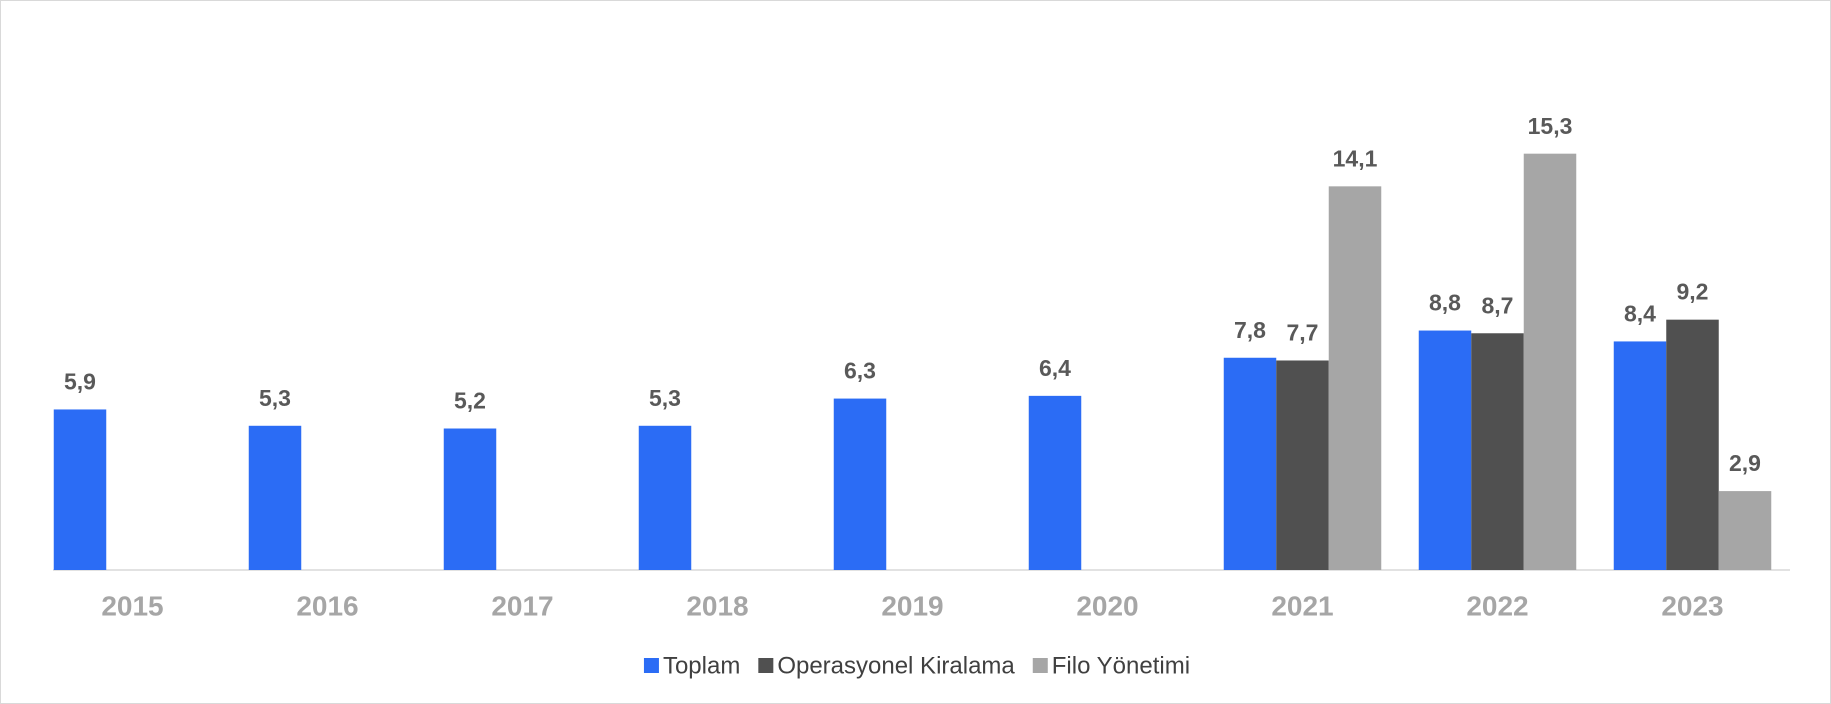 The width and height of the screenshot is (1831, 704). I want to click on value-label: 5,9, so click(80, 382).